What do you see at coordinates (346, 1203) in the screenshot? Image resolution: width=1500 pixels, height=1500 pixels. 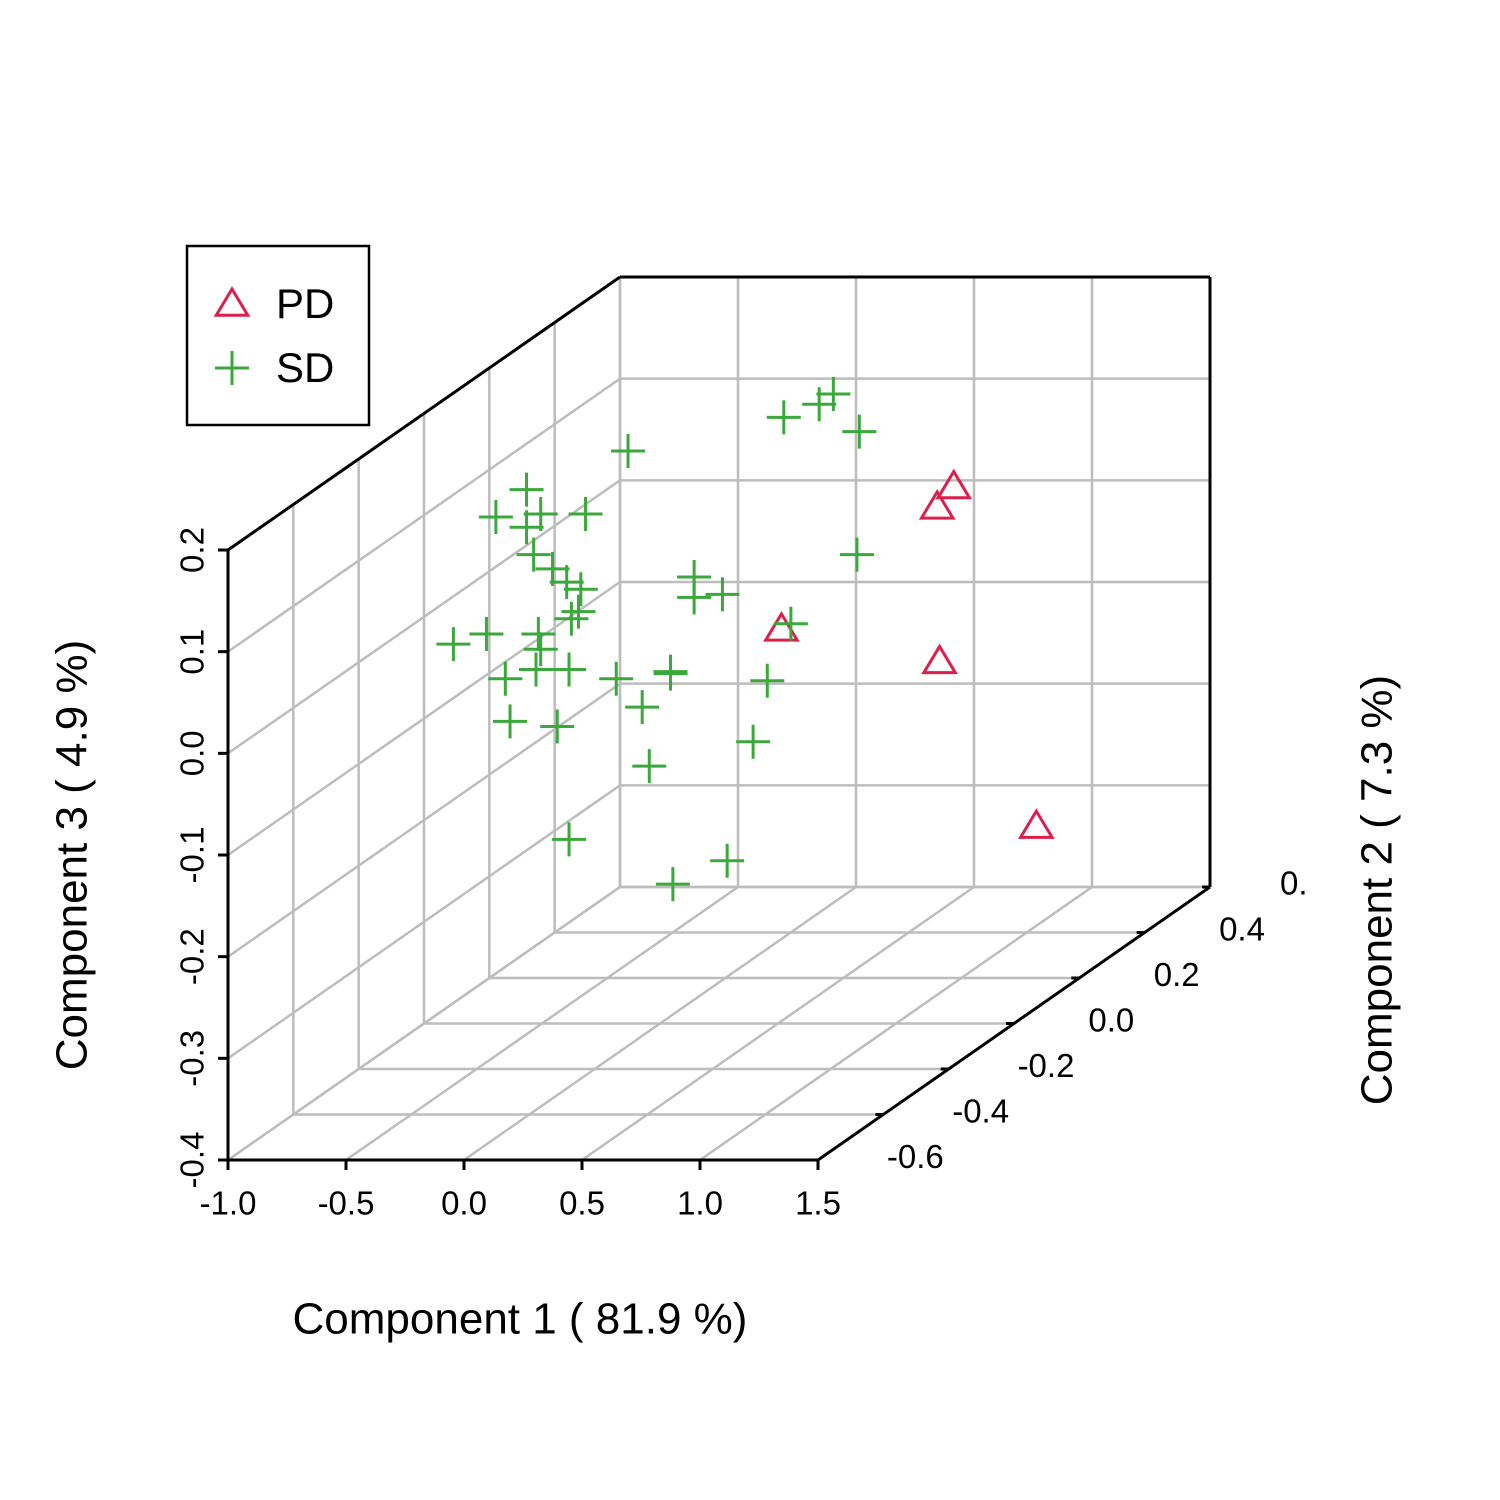 I see `x-tick-label: -0.5` at bounding box center [346, 1203].